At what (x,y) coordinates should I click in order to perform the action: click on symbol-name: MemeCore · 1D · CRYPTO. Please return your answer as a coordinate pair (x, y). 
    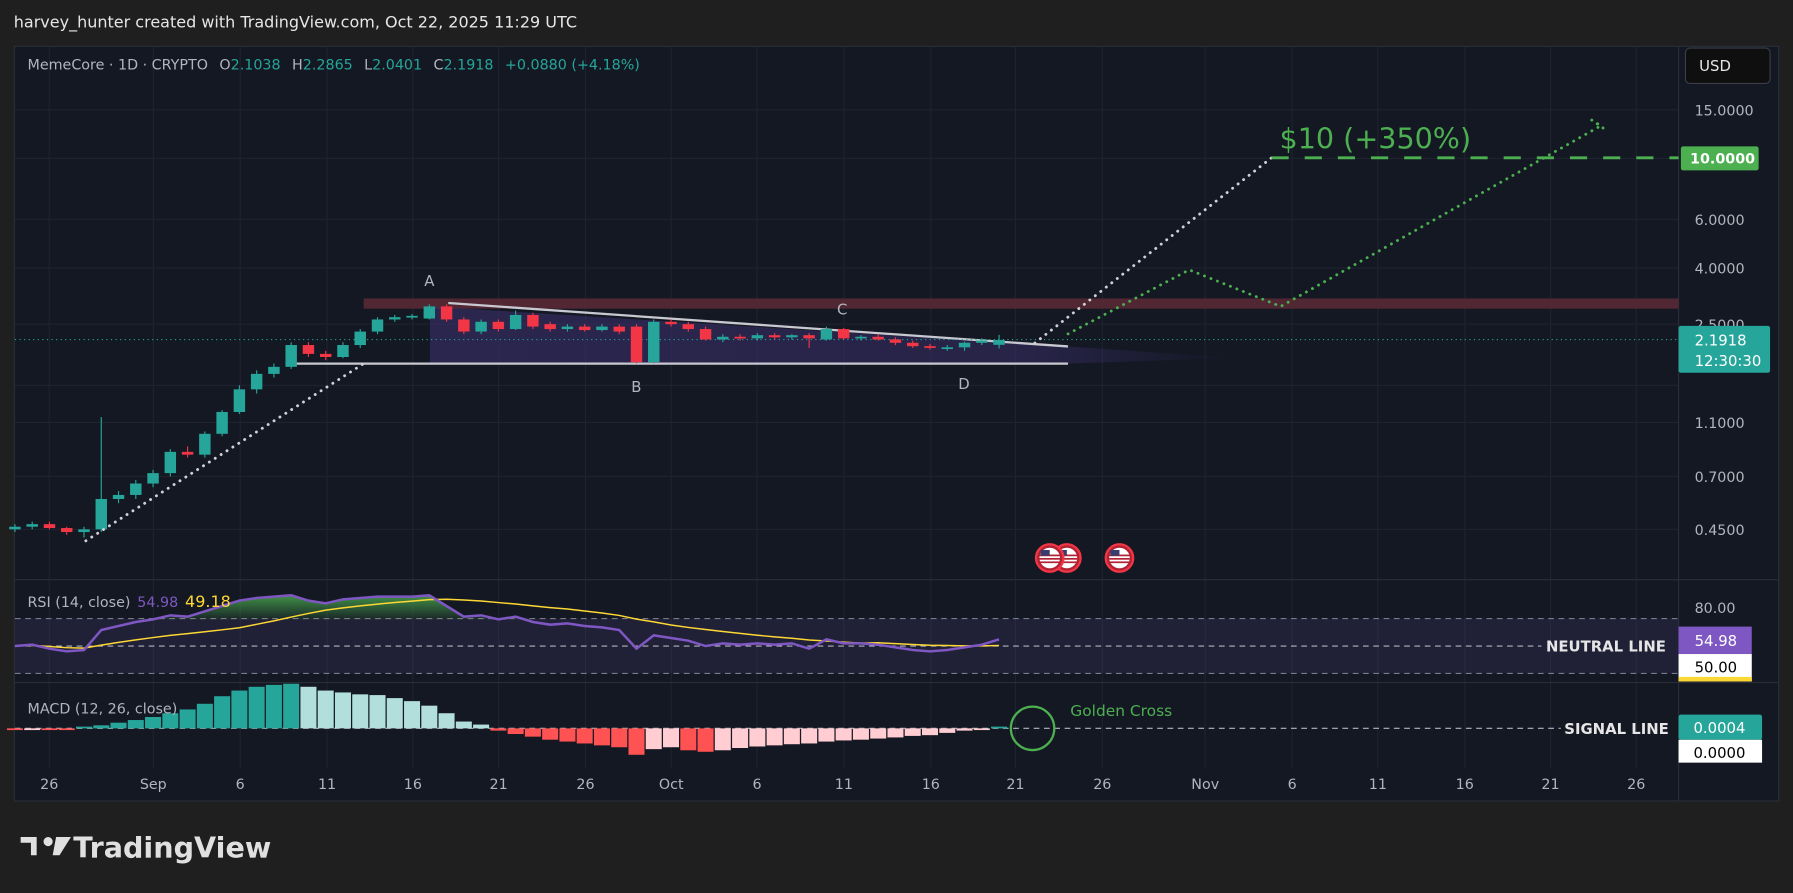
    Looking at the image, I should click on (118, 66).